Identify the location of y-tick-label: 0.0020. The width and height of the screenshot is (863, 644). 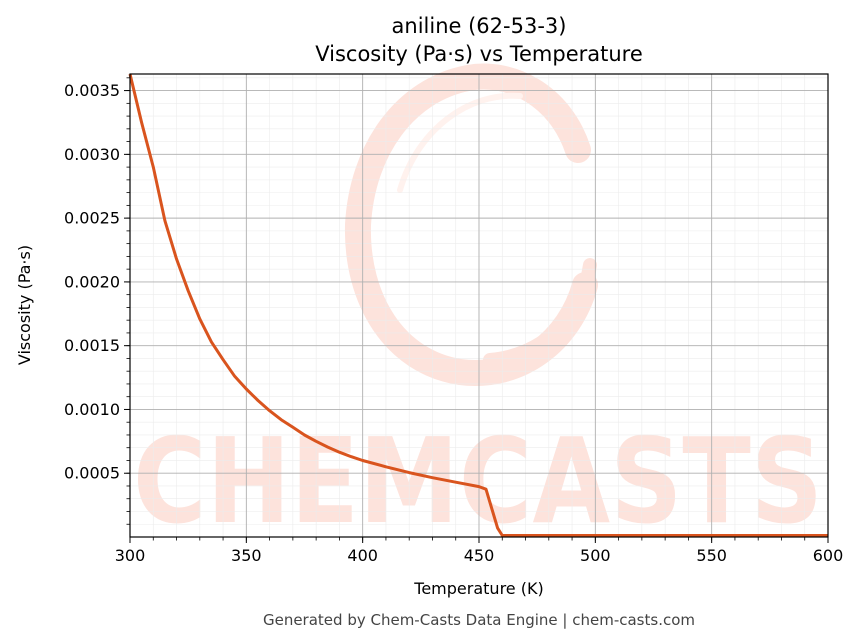
(92, 281).